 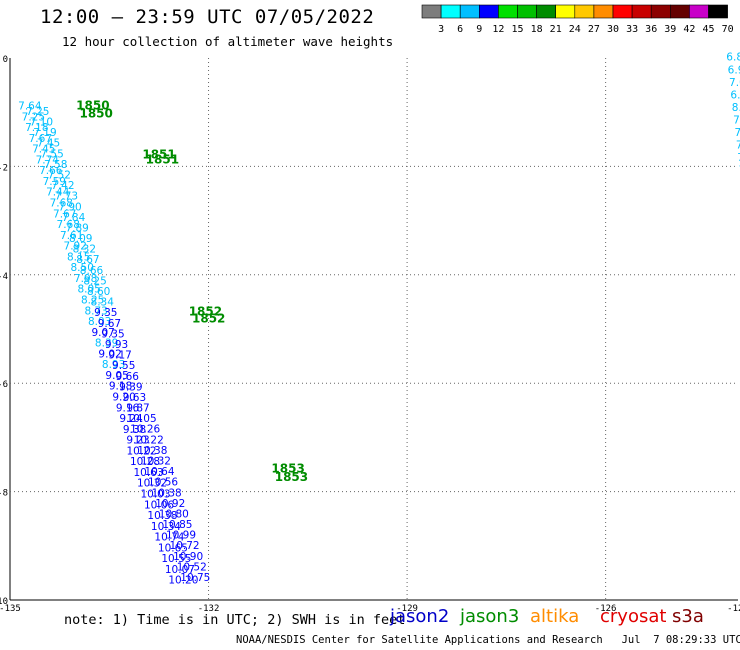 What do you see at coordinates (736, 108) in the screenshot?
I see `swh-data-label: 8.00` at bounding box center [736, 108].